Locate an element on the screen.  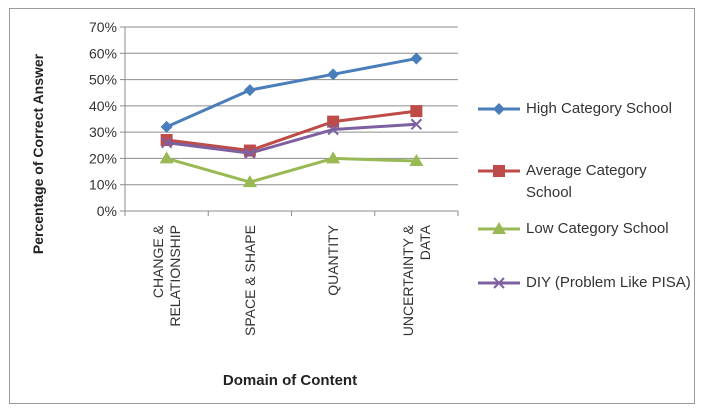
legend-label: Average Category School is located at coordinates (586, 181).